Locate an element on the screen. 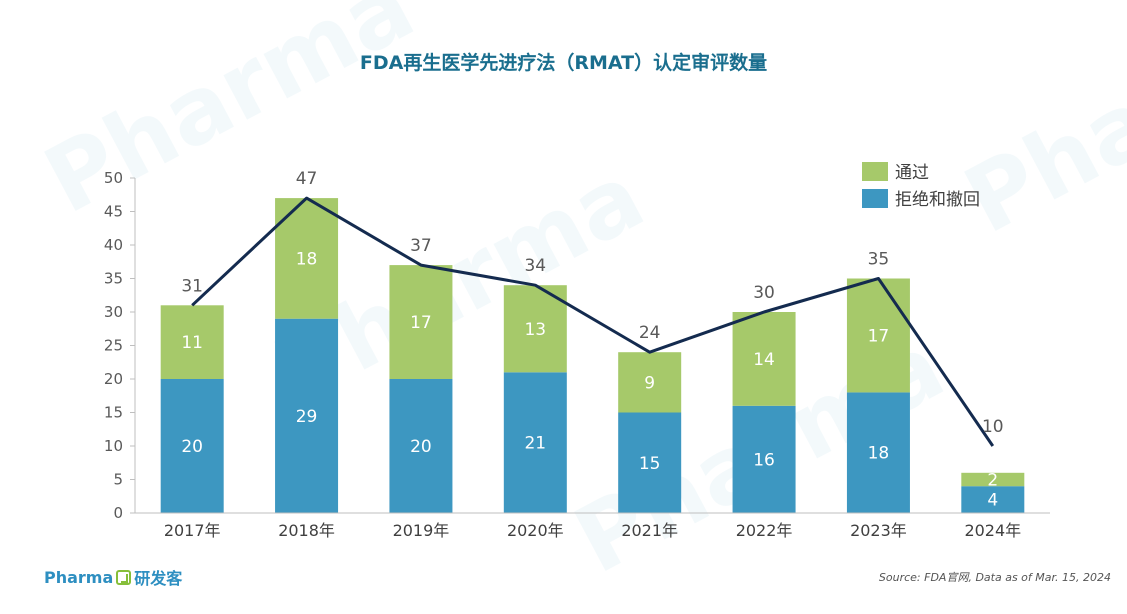 The height and width of the screenshot is (614, 1127). total-label: 37 is located at coordinates (421, 246).